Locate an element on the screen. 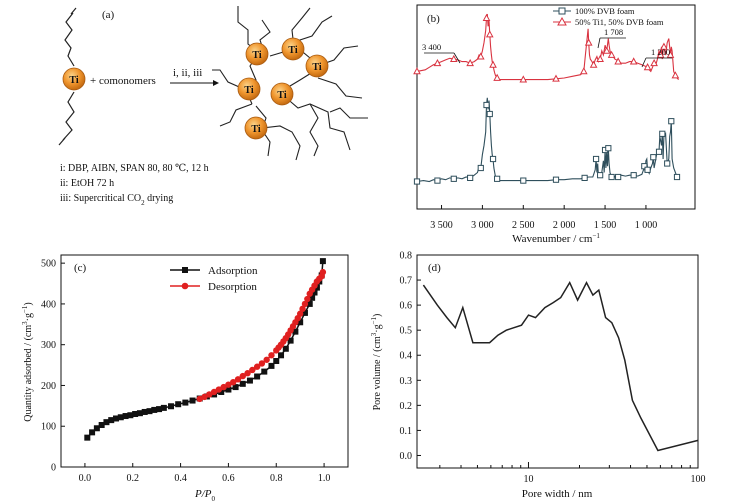 This screenshot has width=748, height=504. panel-b-xtick-label: 1 000 is located at coordinates (646, 225).